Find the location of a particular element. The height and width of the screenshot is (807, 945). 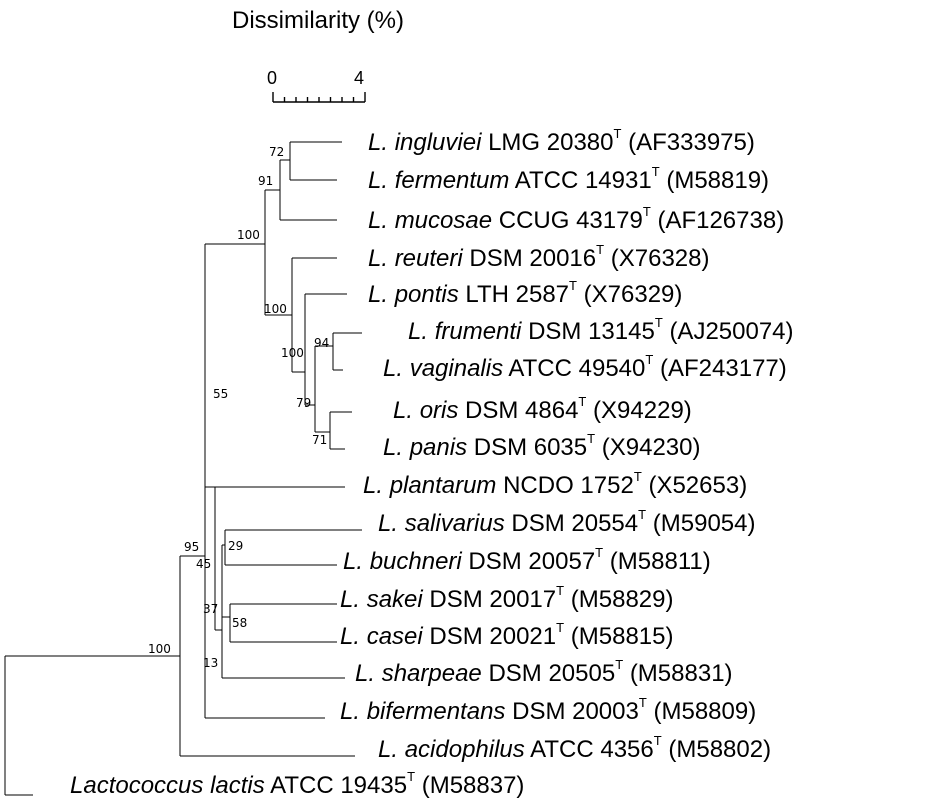

taxon-label: L. acidophilus ATCC 4356T (M58802) is located at coordinates (574, 748).